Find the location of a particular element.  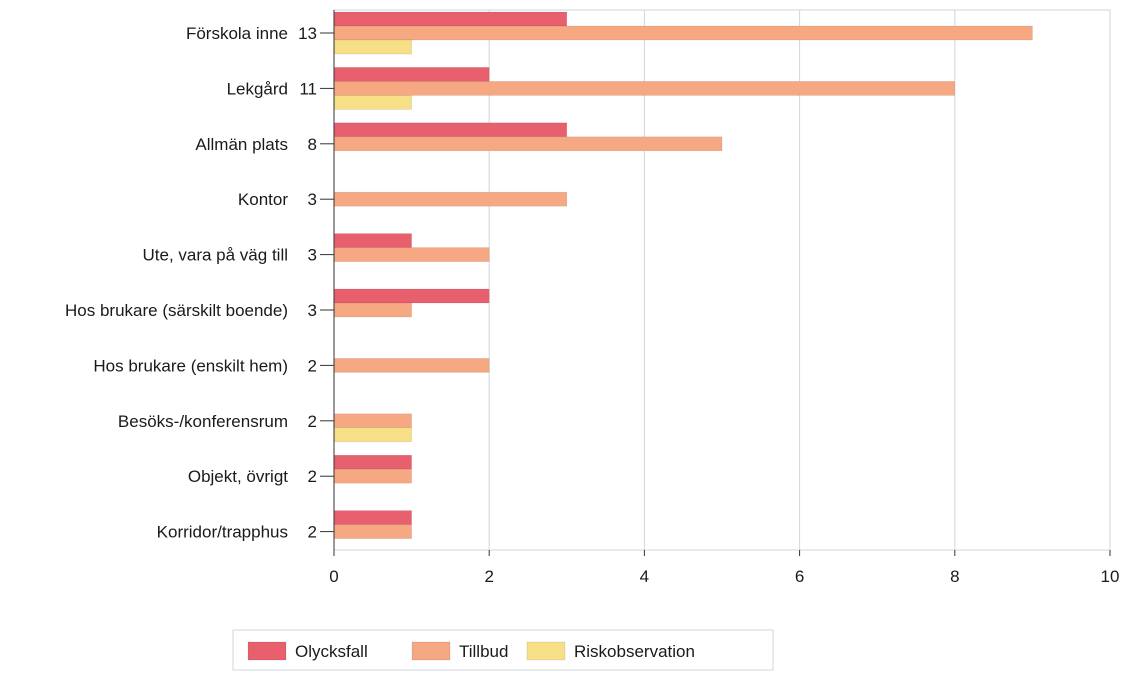

category-label: Korridor/trapphus is located at coordinates (222, 532).